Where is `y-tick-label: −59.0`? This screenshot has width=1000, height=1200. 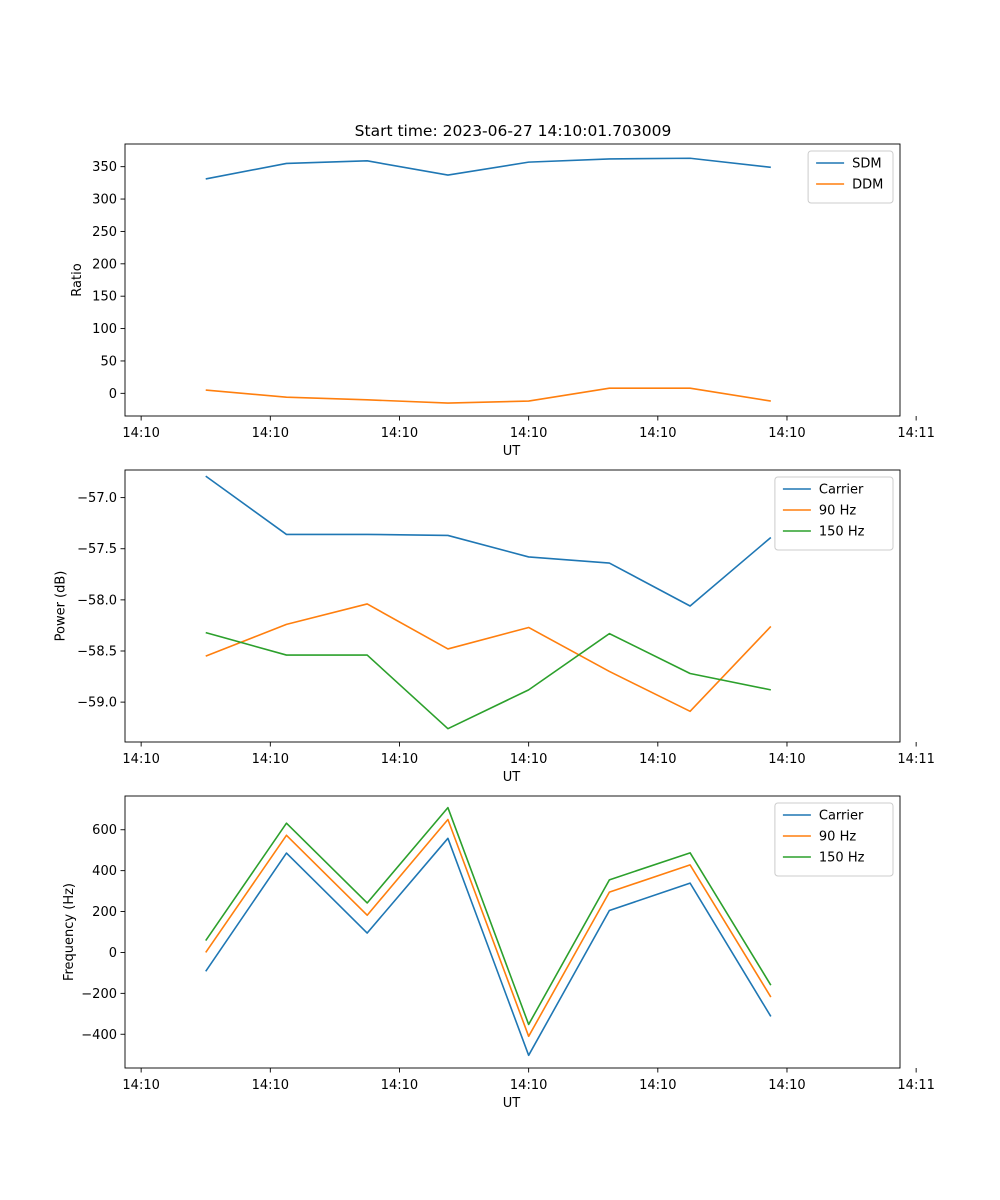
y-tick-label: −59.0 is located at coordinates (97, 703).